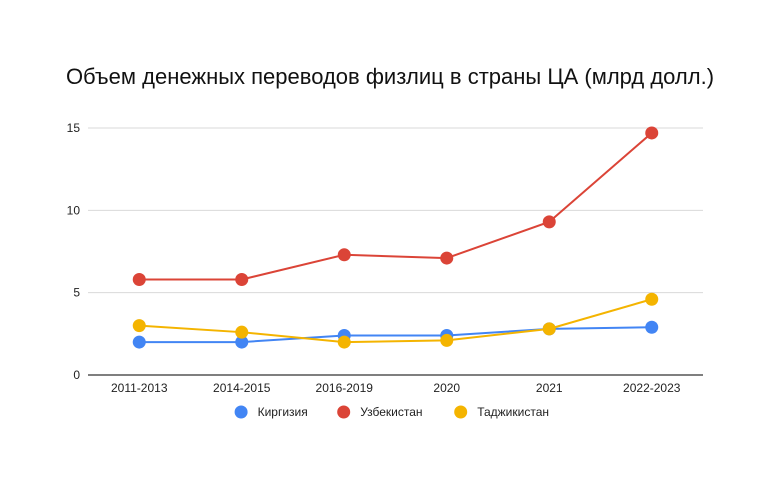  What do you see at coordinates (76, 375) in the screenshot?
I see `y-tick-label-0: 0` at bounding box center [76, 375].